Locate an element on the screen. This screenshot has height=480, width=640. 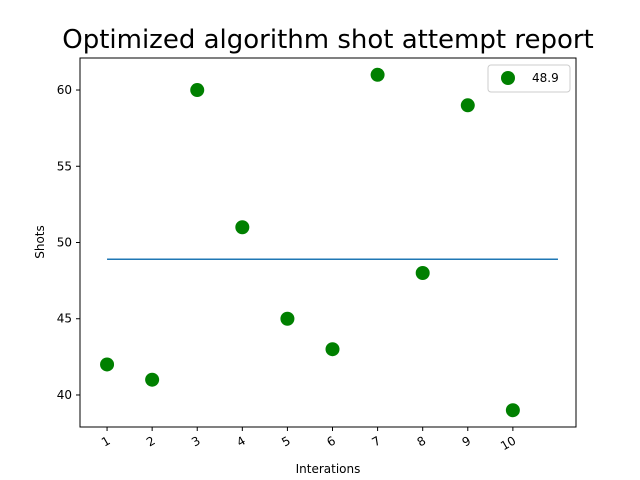
legend: 48.9 is located at coordinates (529, 78).